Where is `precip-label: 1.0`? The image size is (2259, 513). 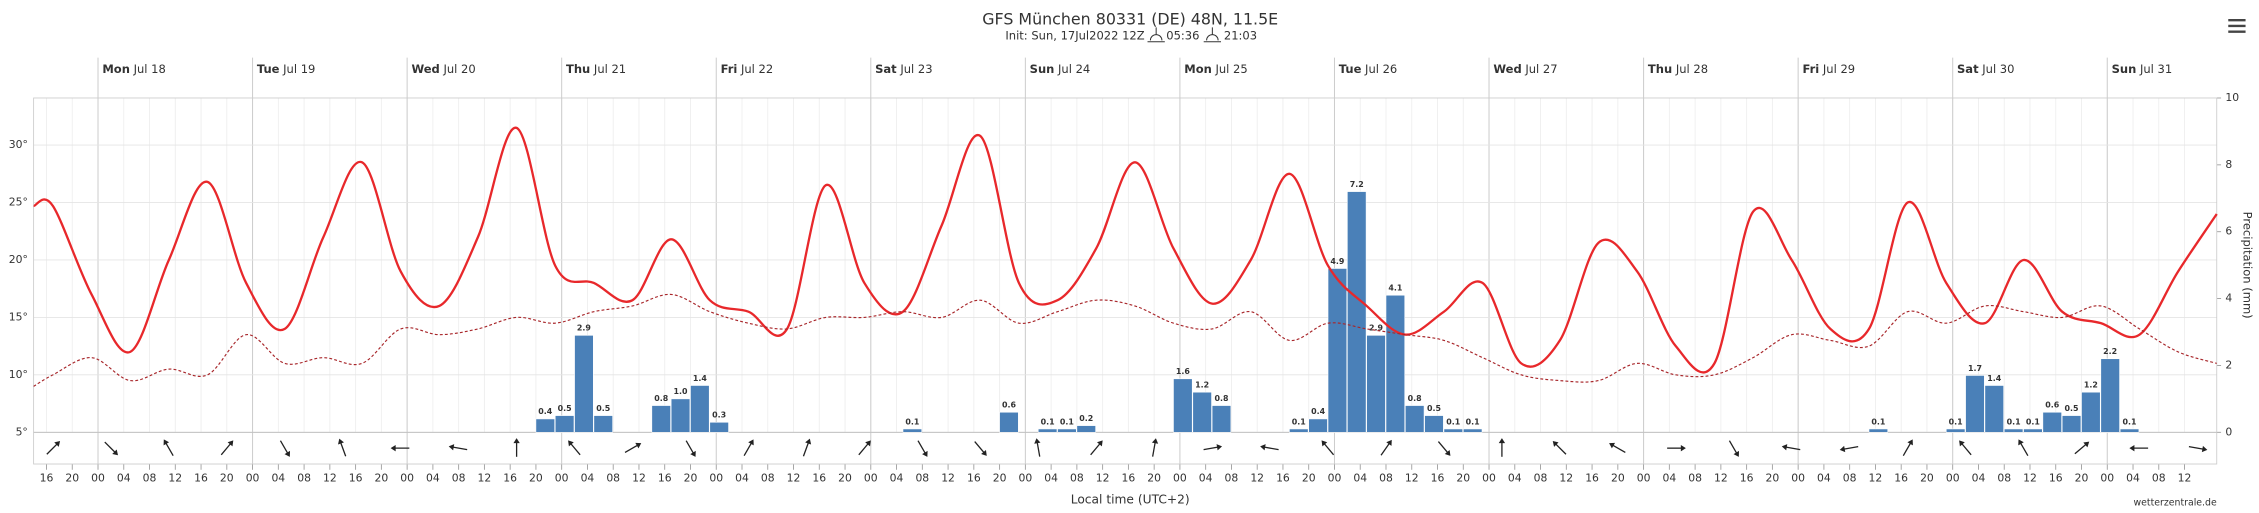
precip-label: 1.0 is located at coordinates (681, 391).